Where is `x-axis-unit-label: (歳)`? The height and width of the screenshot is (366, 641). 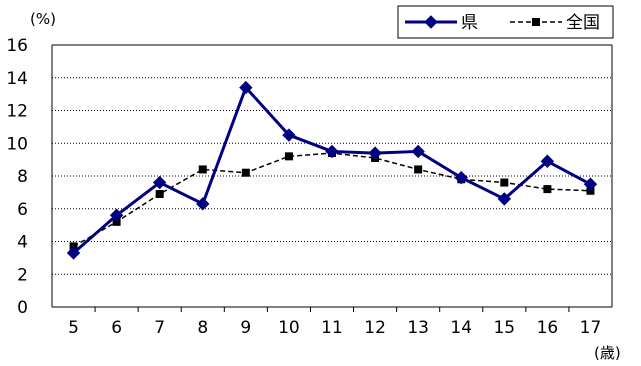
x-axis-unit-label: (歳) is located at coordinates (607, 353).